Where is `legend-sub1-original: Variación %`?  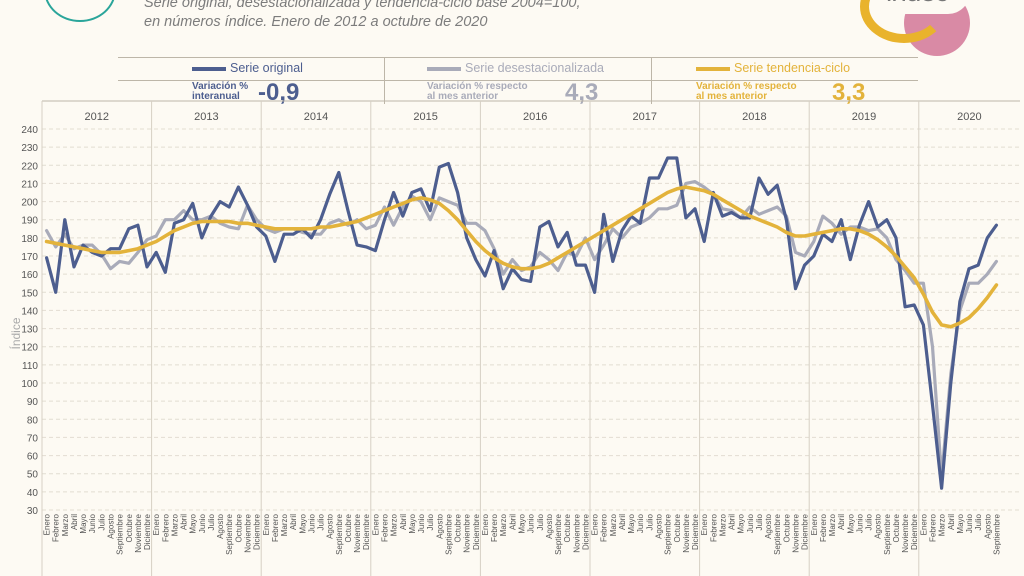
legend-sub1-original: Variación % is located at coordinates (220, 86).